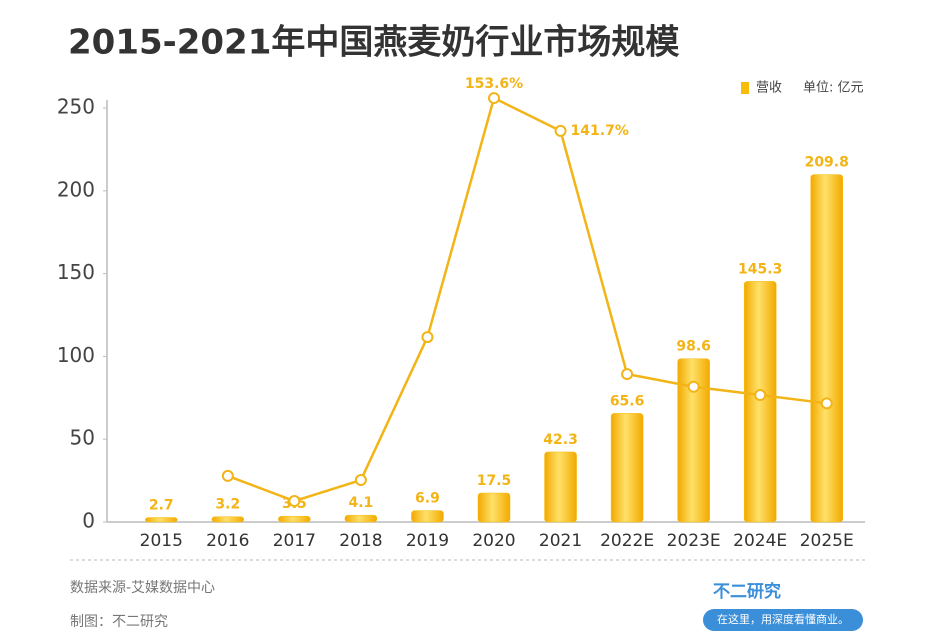  I want to click on y-tick-label: 200, so click(76, 189).